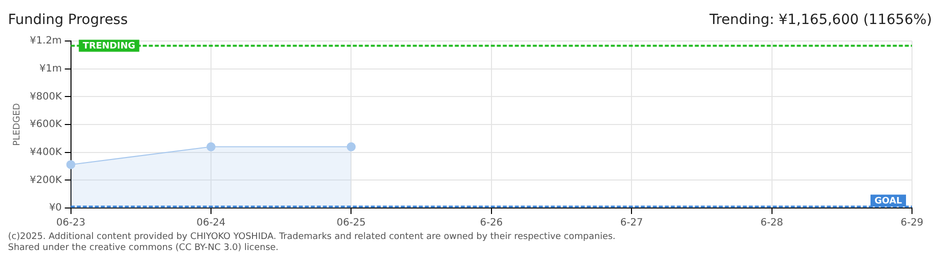 The height and width of the screenshot is (270, 940). What do you see at coordinates (46, 41) in the screenshot?
I see `y-tick-label: ¥1.2m` at bounding box center [46, 41].